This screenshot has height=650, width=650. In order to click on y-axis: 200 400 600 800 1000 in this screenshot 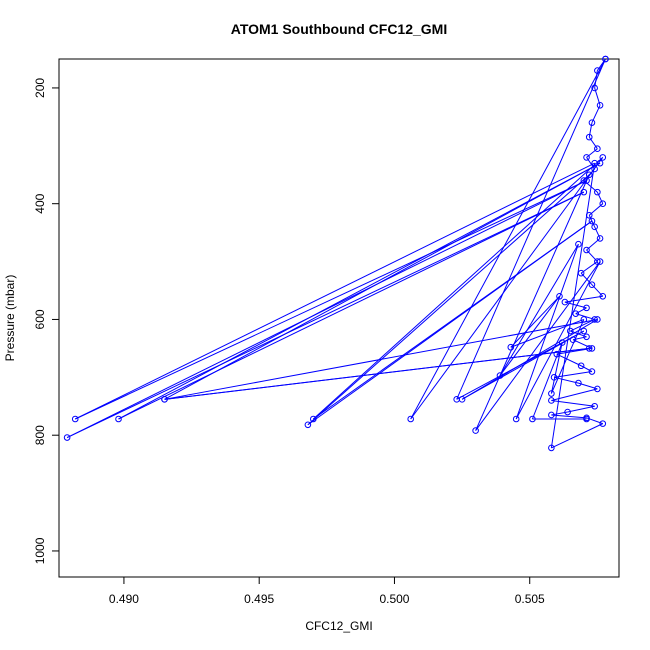, I will do `click(46, 321)`.